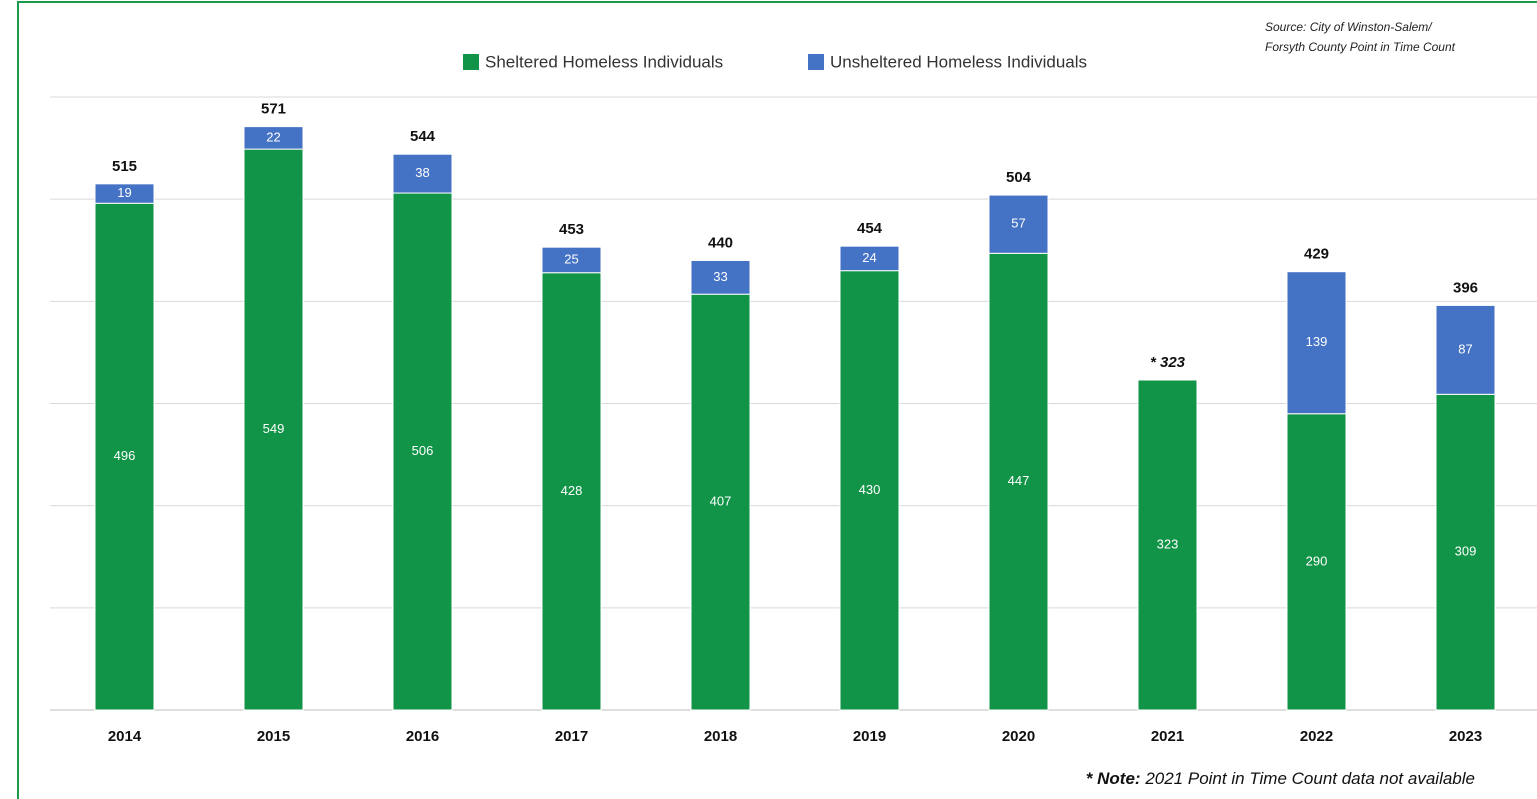 Image resolution: width=1537 pixels, height=799 pixels. Describe the element at coordinates (273, 109) in the screenshot. I see `total-label: 571` at that location.